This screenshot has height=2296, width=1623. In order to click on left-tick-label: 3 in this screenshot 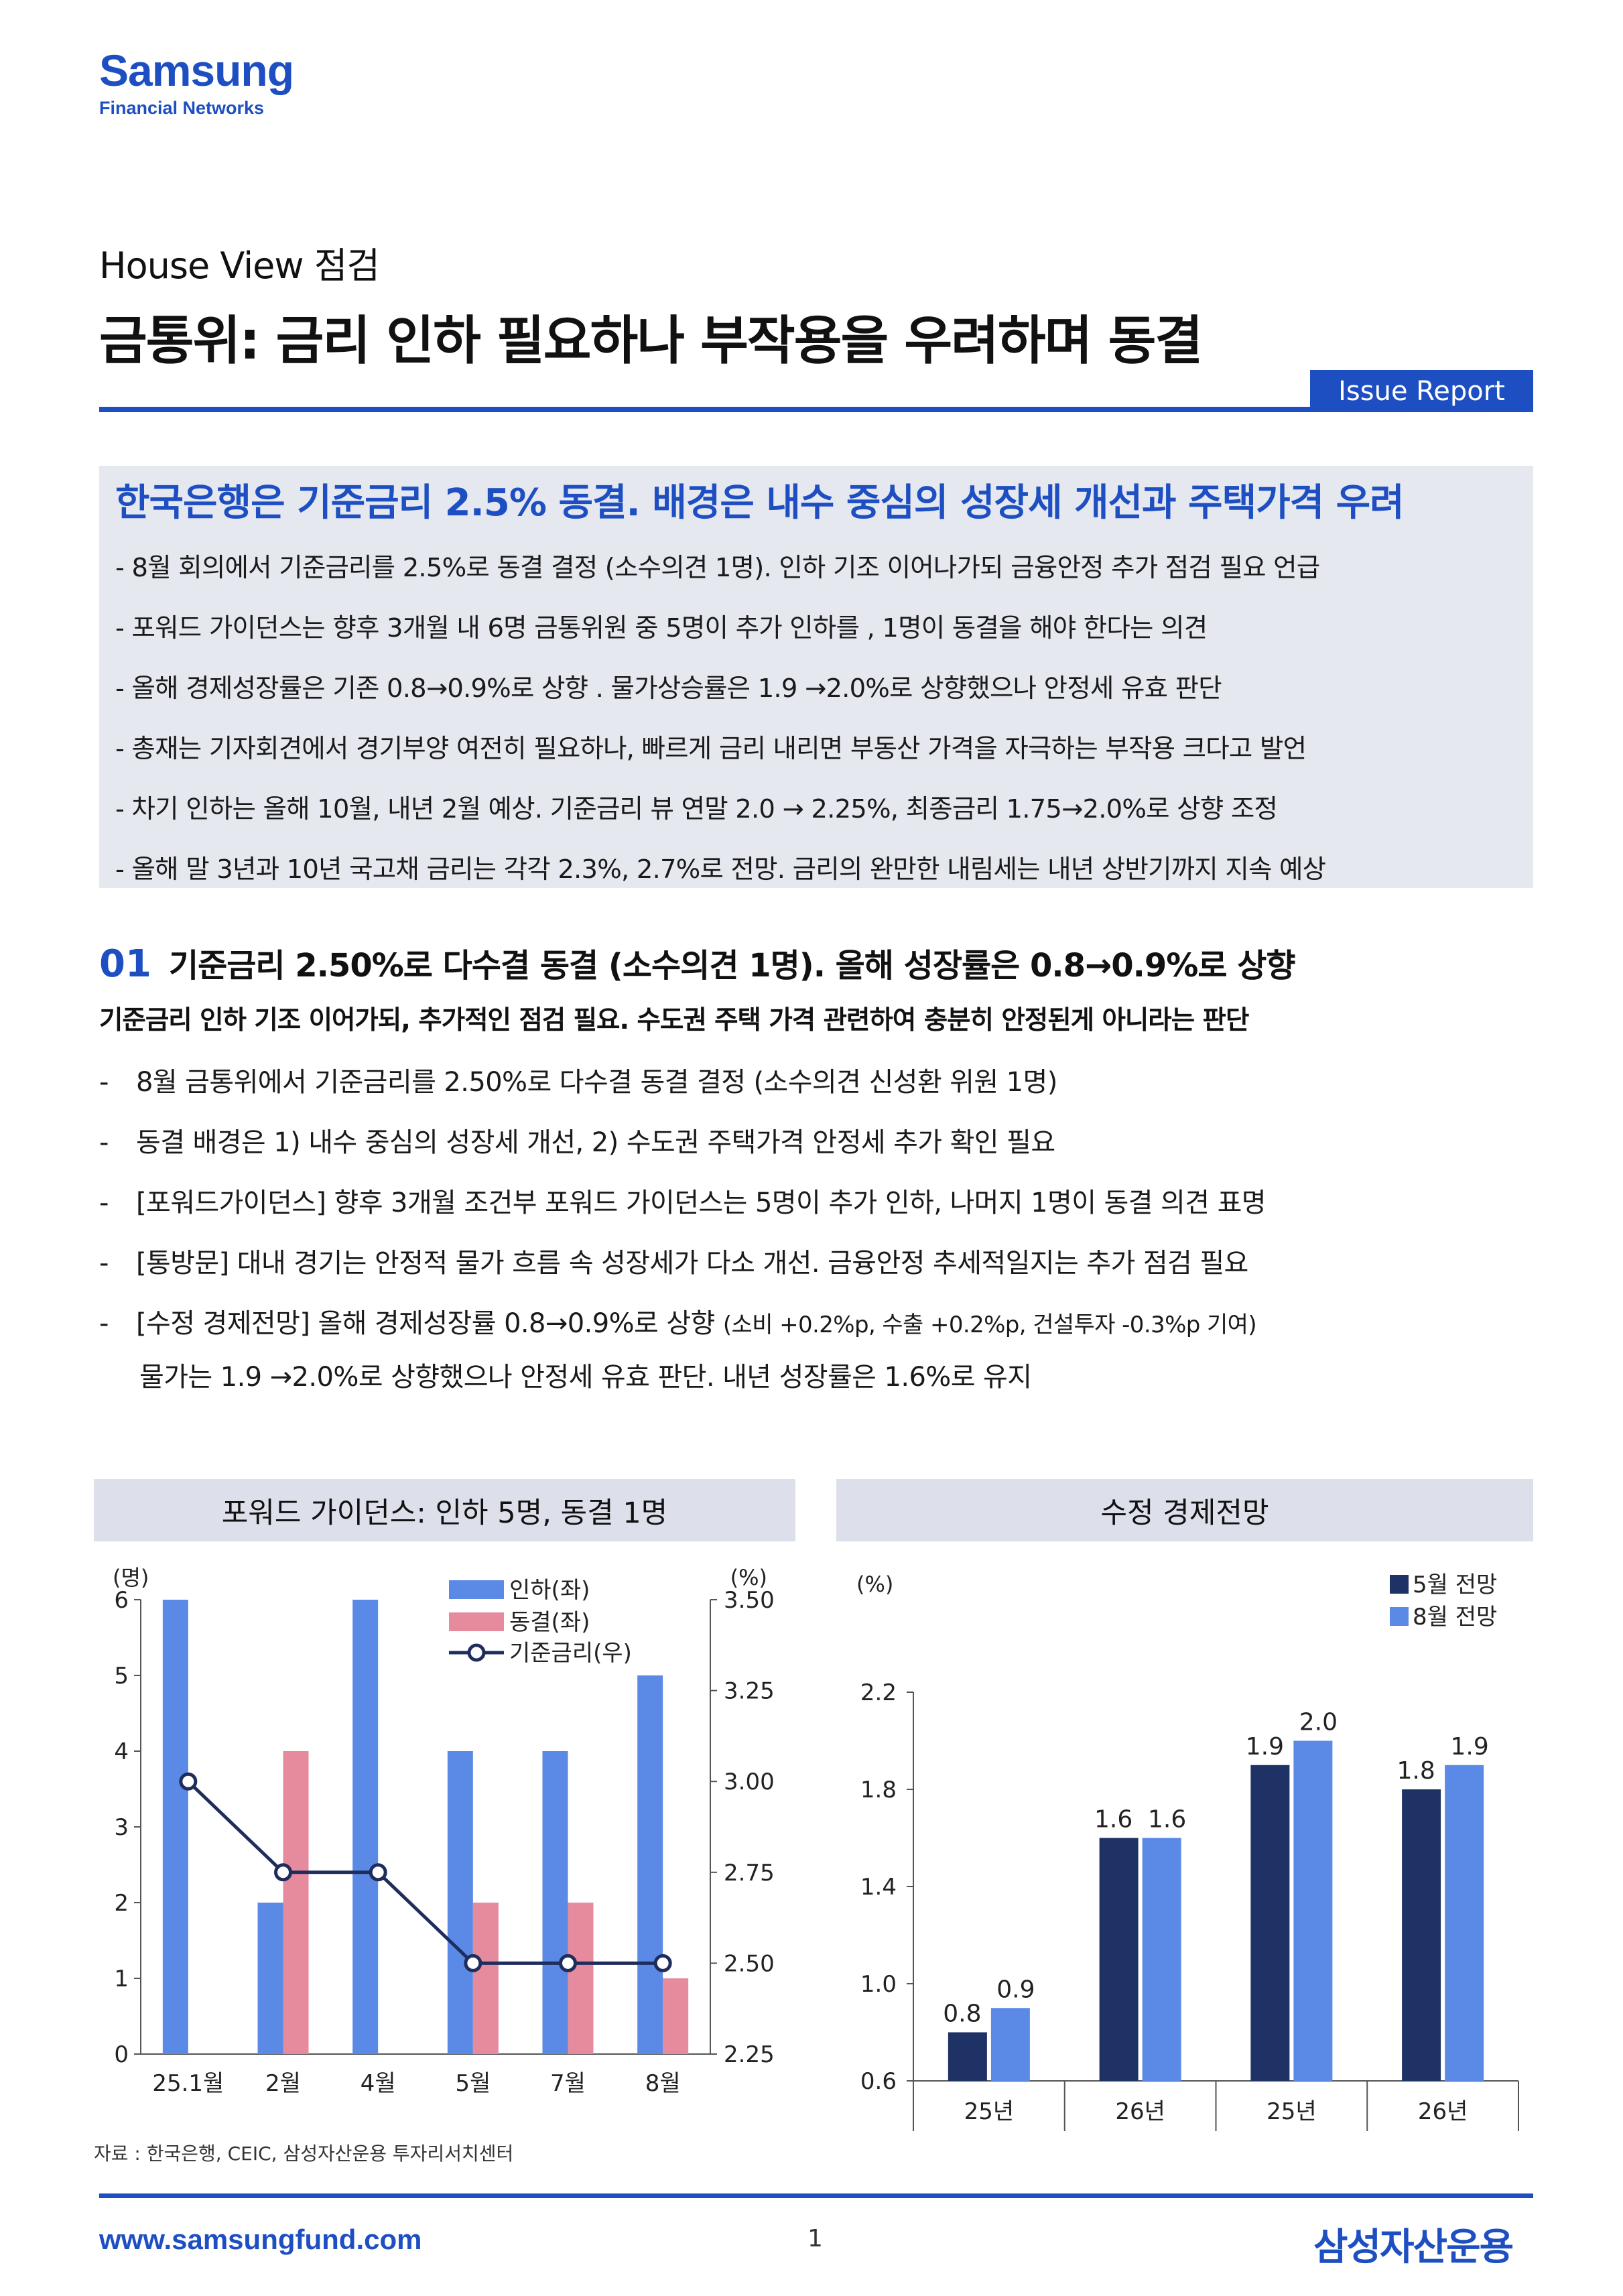, I will do `click(121, 1827)`.